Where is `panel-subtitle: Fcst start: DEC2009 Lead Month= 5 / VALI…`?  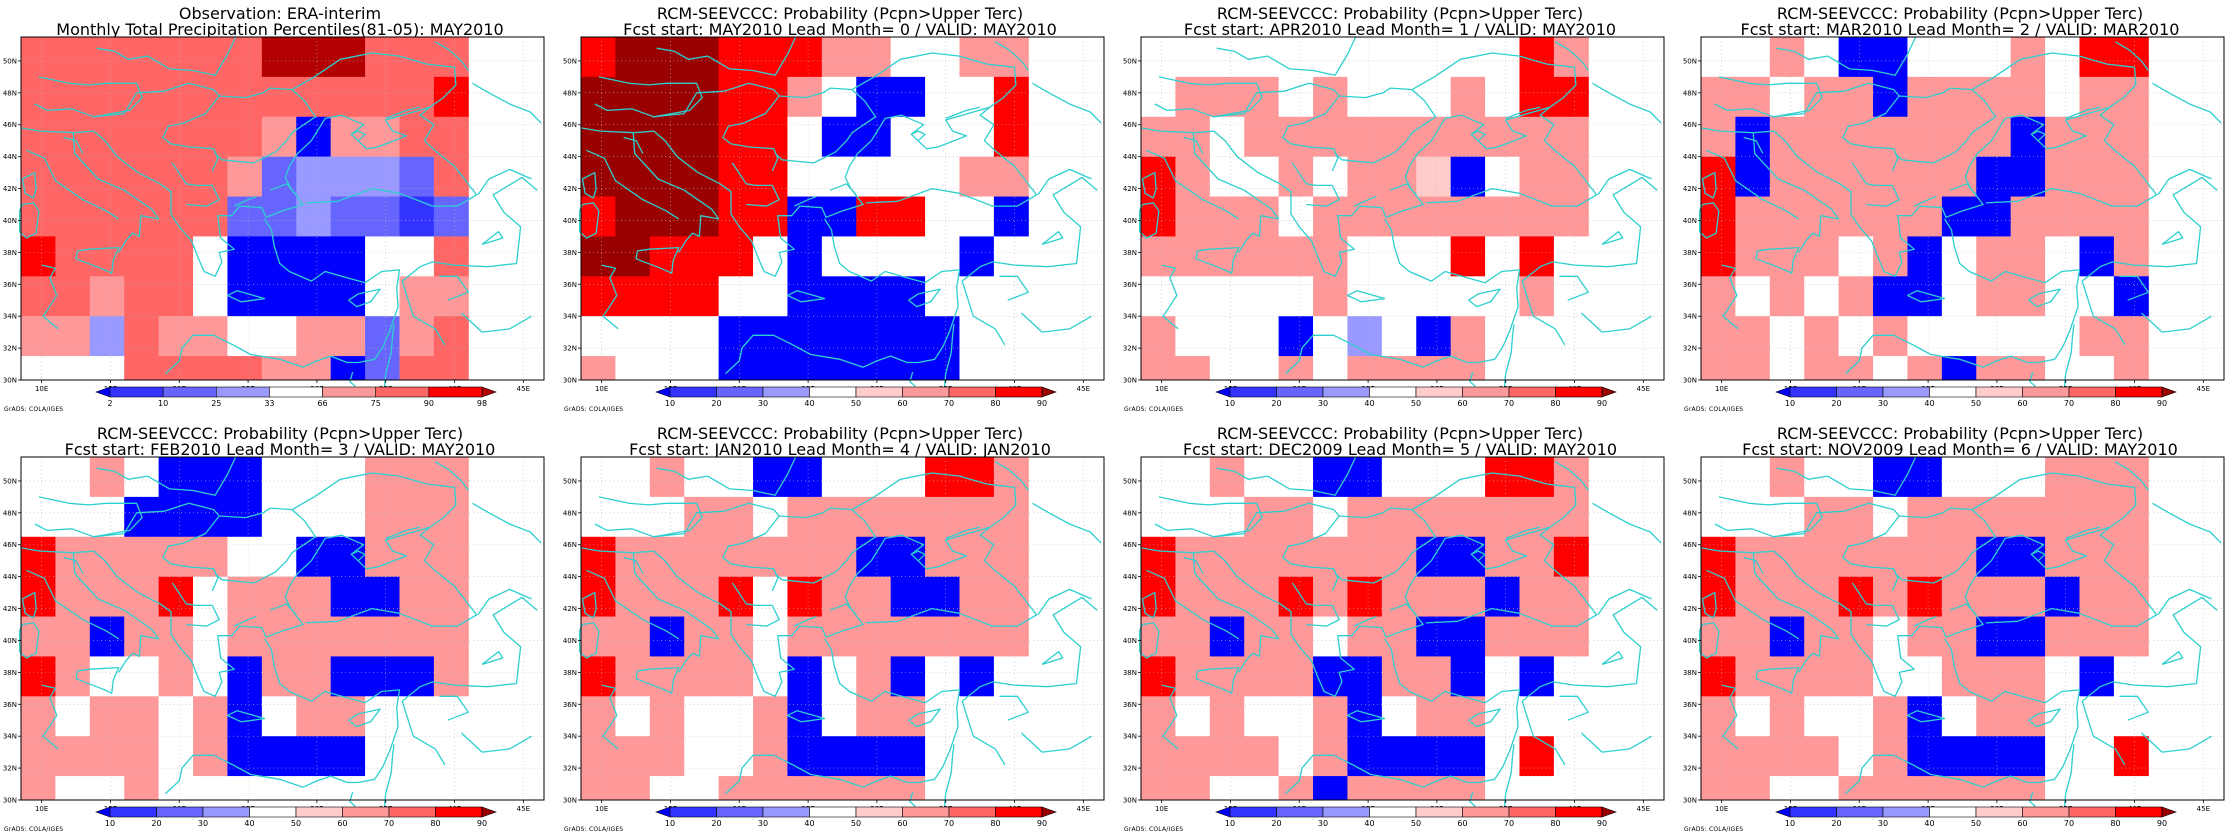 panel-subtitle: Fcst start: DEC2009 Lead Month= 5 / VALI… is located at coordinates (1400, 449).